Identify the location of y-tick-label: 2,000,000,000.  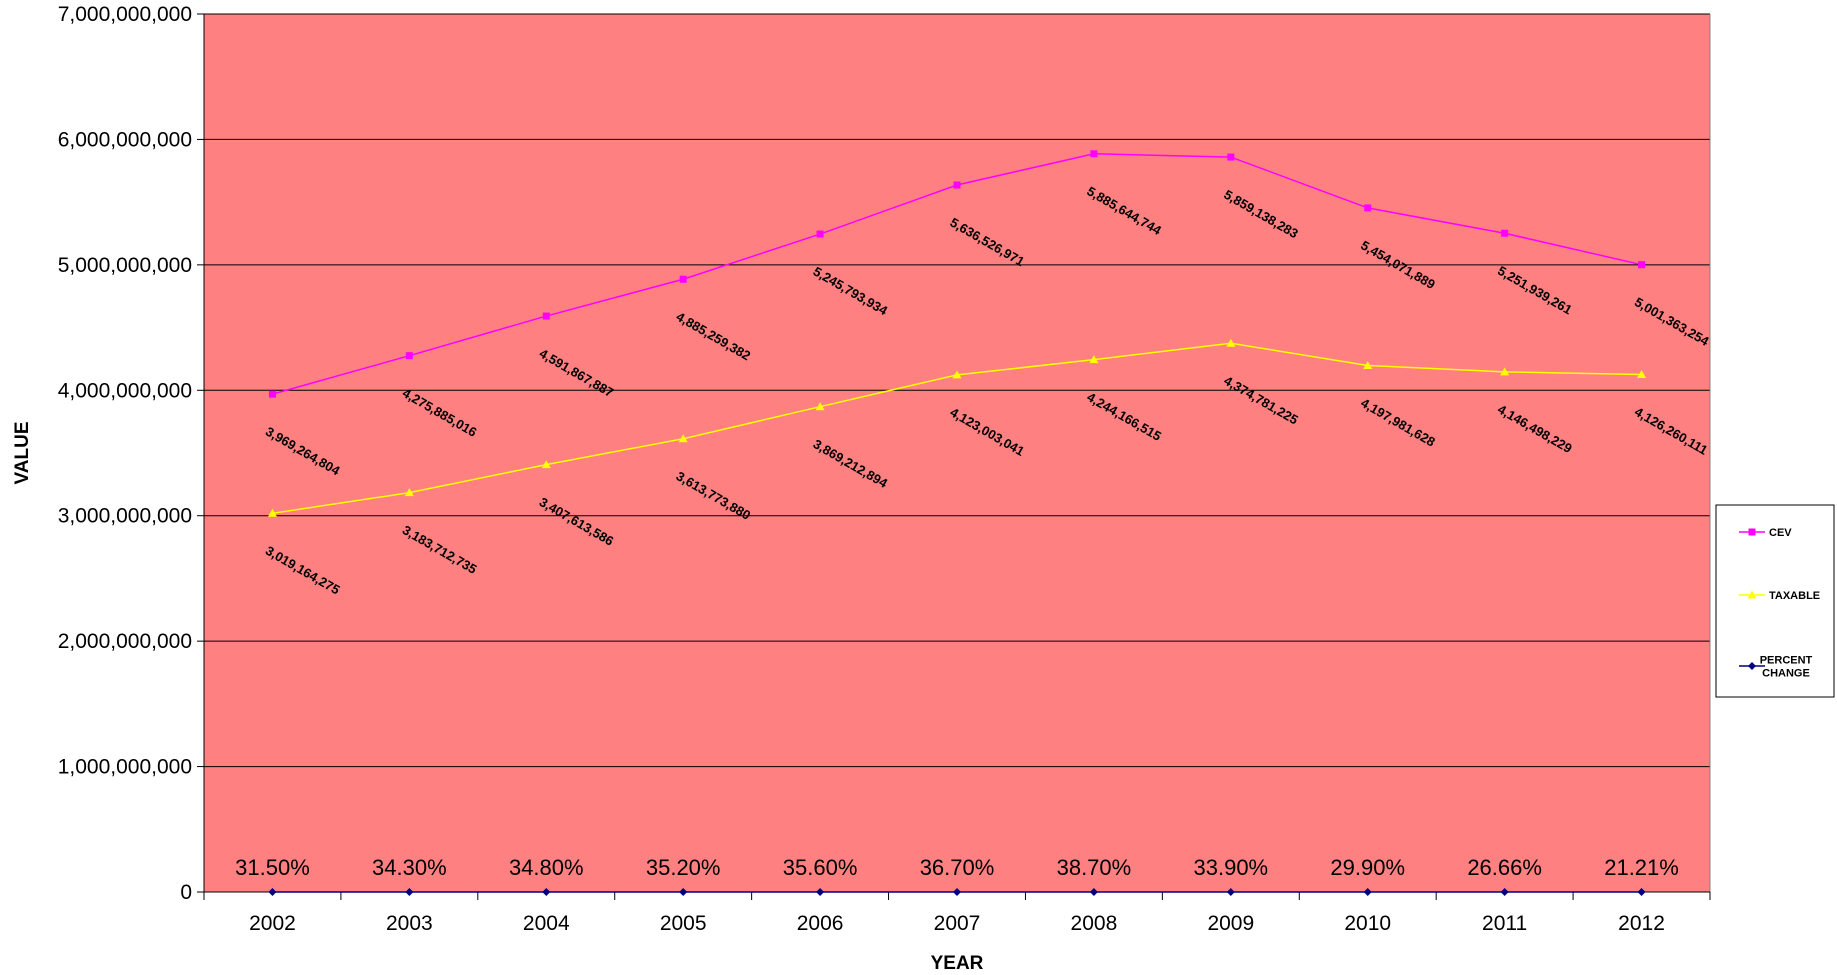
(125, 641).